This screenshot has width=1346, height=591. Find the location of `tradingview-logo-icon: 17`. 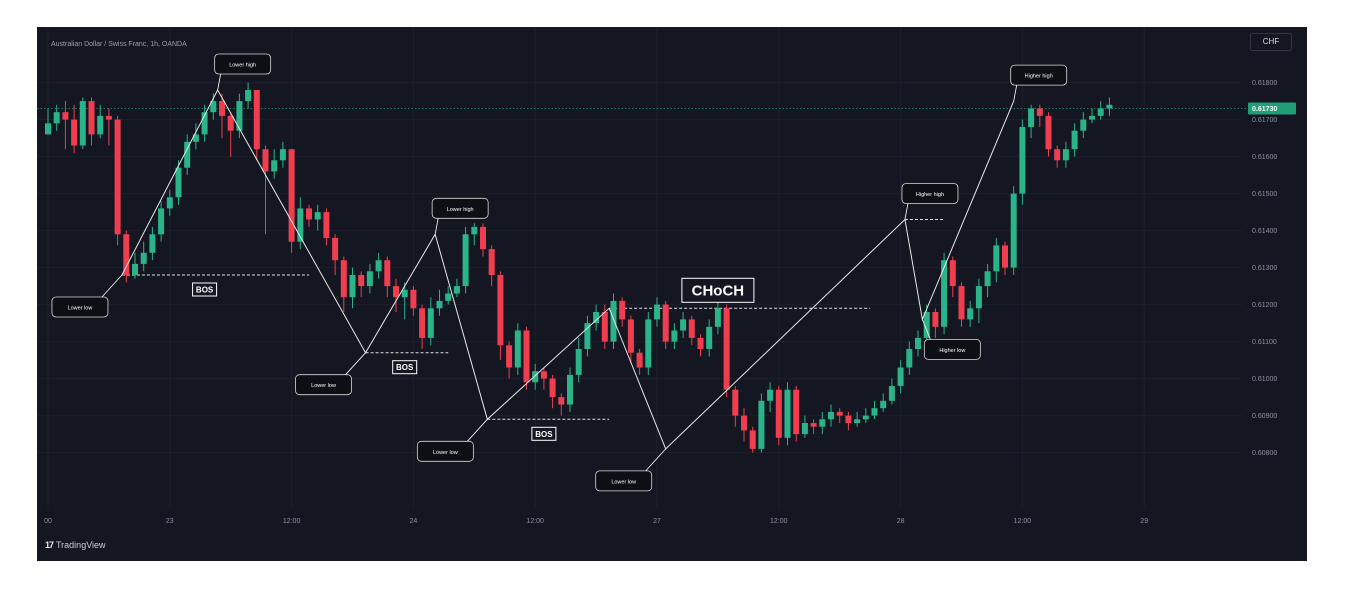

tradingview-logo-icon: 17 is located at coordinates (49, 545).